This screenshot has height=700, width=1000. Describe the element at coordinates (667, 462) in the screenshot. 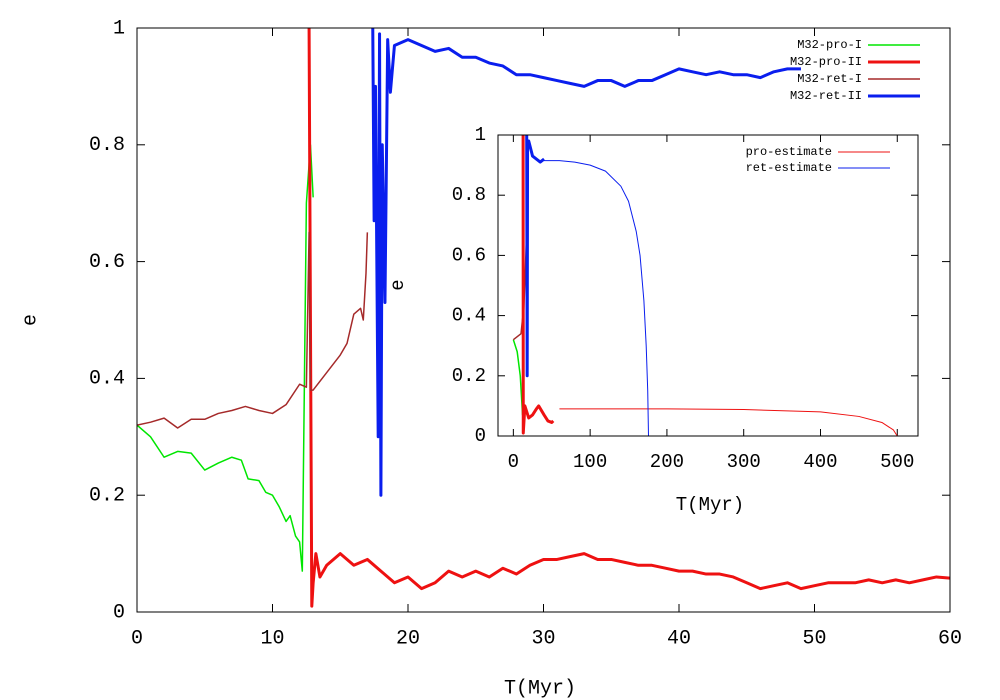

I see `x-tick-label: 200` at that location.